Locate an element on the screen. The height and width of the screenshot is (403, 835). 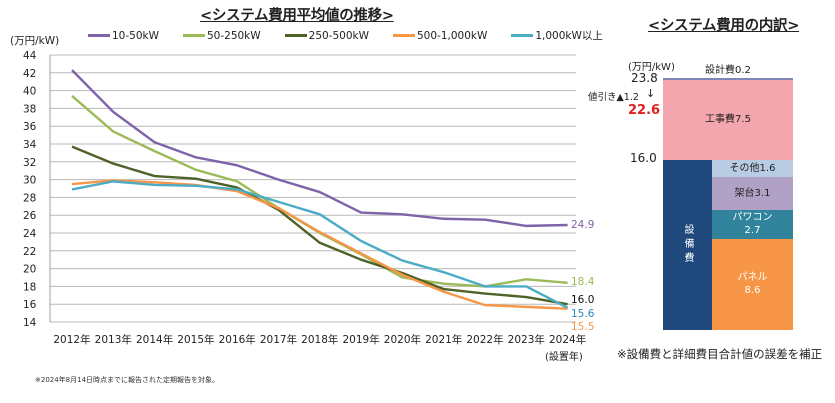
x-tick-label: 2020年 is located at coordinates (402, 339).